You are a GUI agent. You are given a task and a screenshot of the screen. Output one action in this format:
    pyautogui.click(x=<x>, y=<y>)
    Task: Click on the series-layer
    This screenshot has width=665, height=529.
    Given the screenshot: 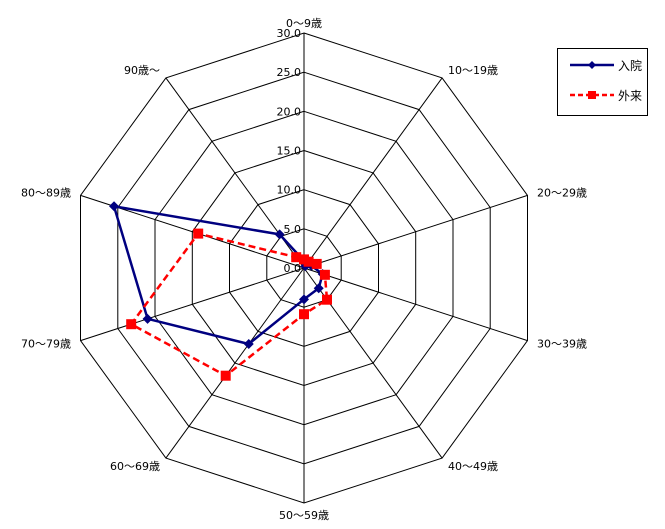 What is the action you would take?
    pyautogui.click(x=220, y=291)
    